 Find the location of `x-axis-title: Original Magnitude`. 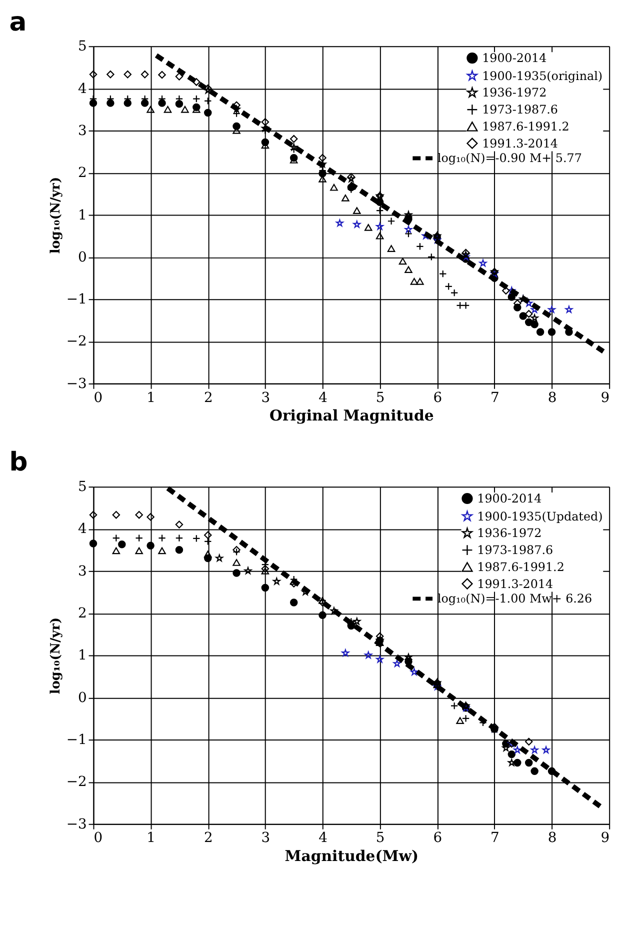

x-axis-title: Original Magnitude is located at coordinates (352, 415).